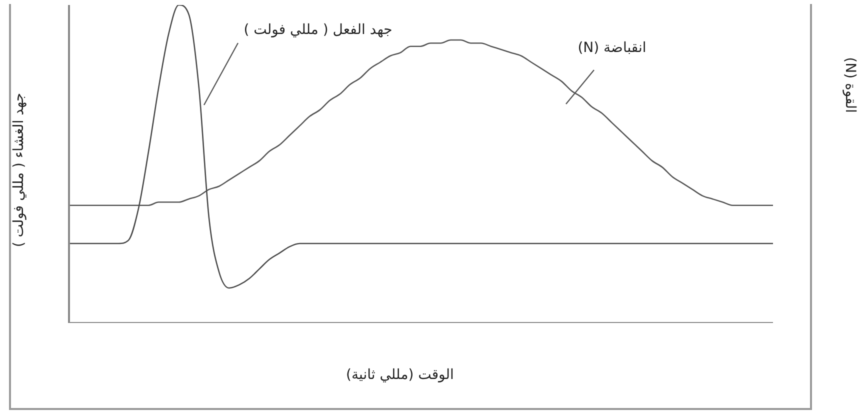  What do you see at coordinates (850, 85) in the screenshot?
I see `y2-axis-title: القوة (N)` at bounding box center [850, 85].